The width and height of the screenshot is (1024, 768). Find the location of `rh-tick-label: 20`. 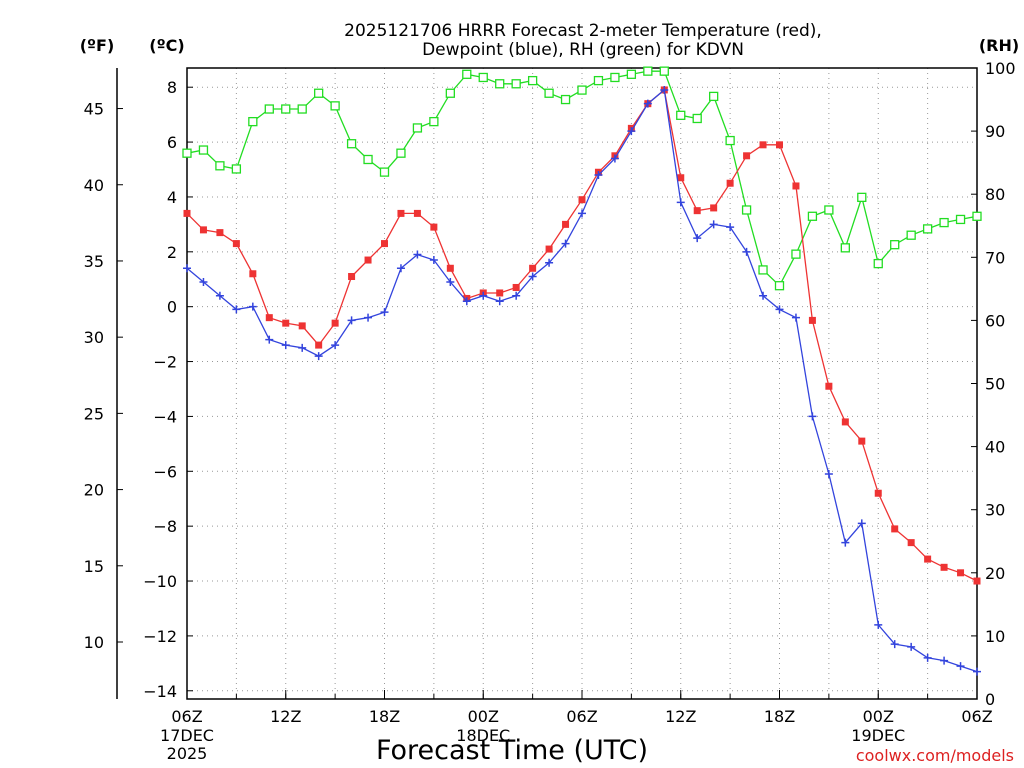

rh-tick-label: 20 is located at coordinates (995, 573).